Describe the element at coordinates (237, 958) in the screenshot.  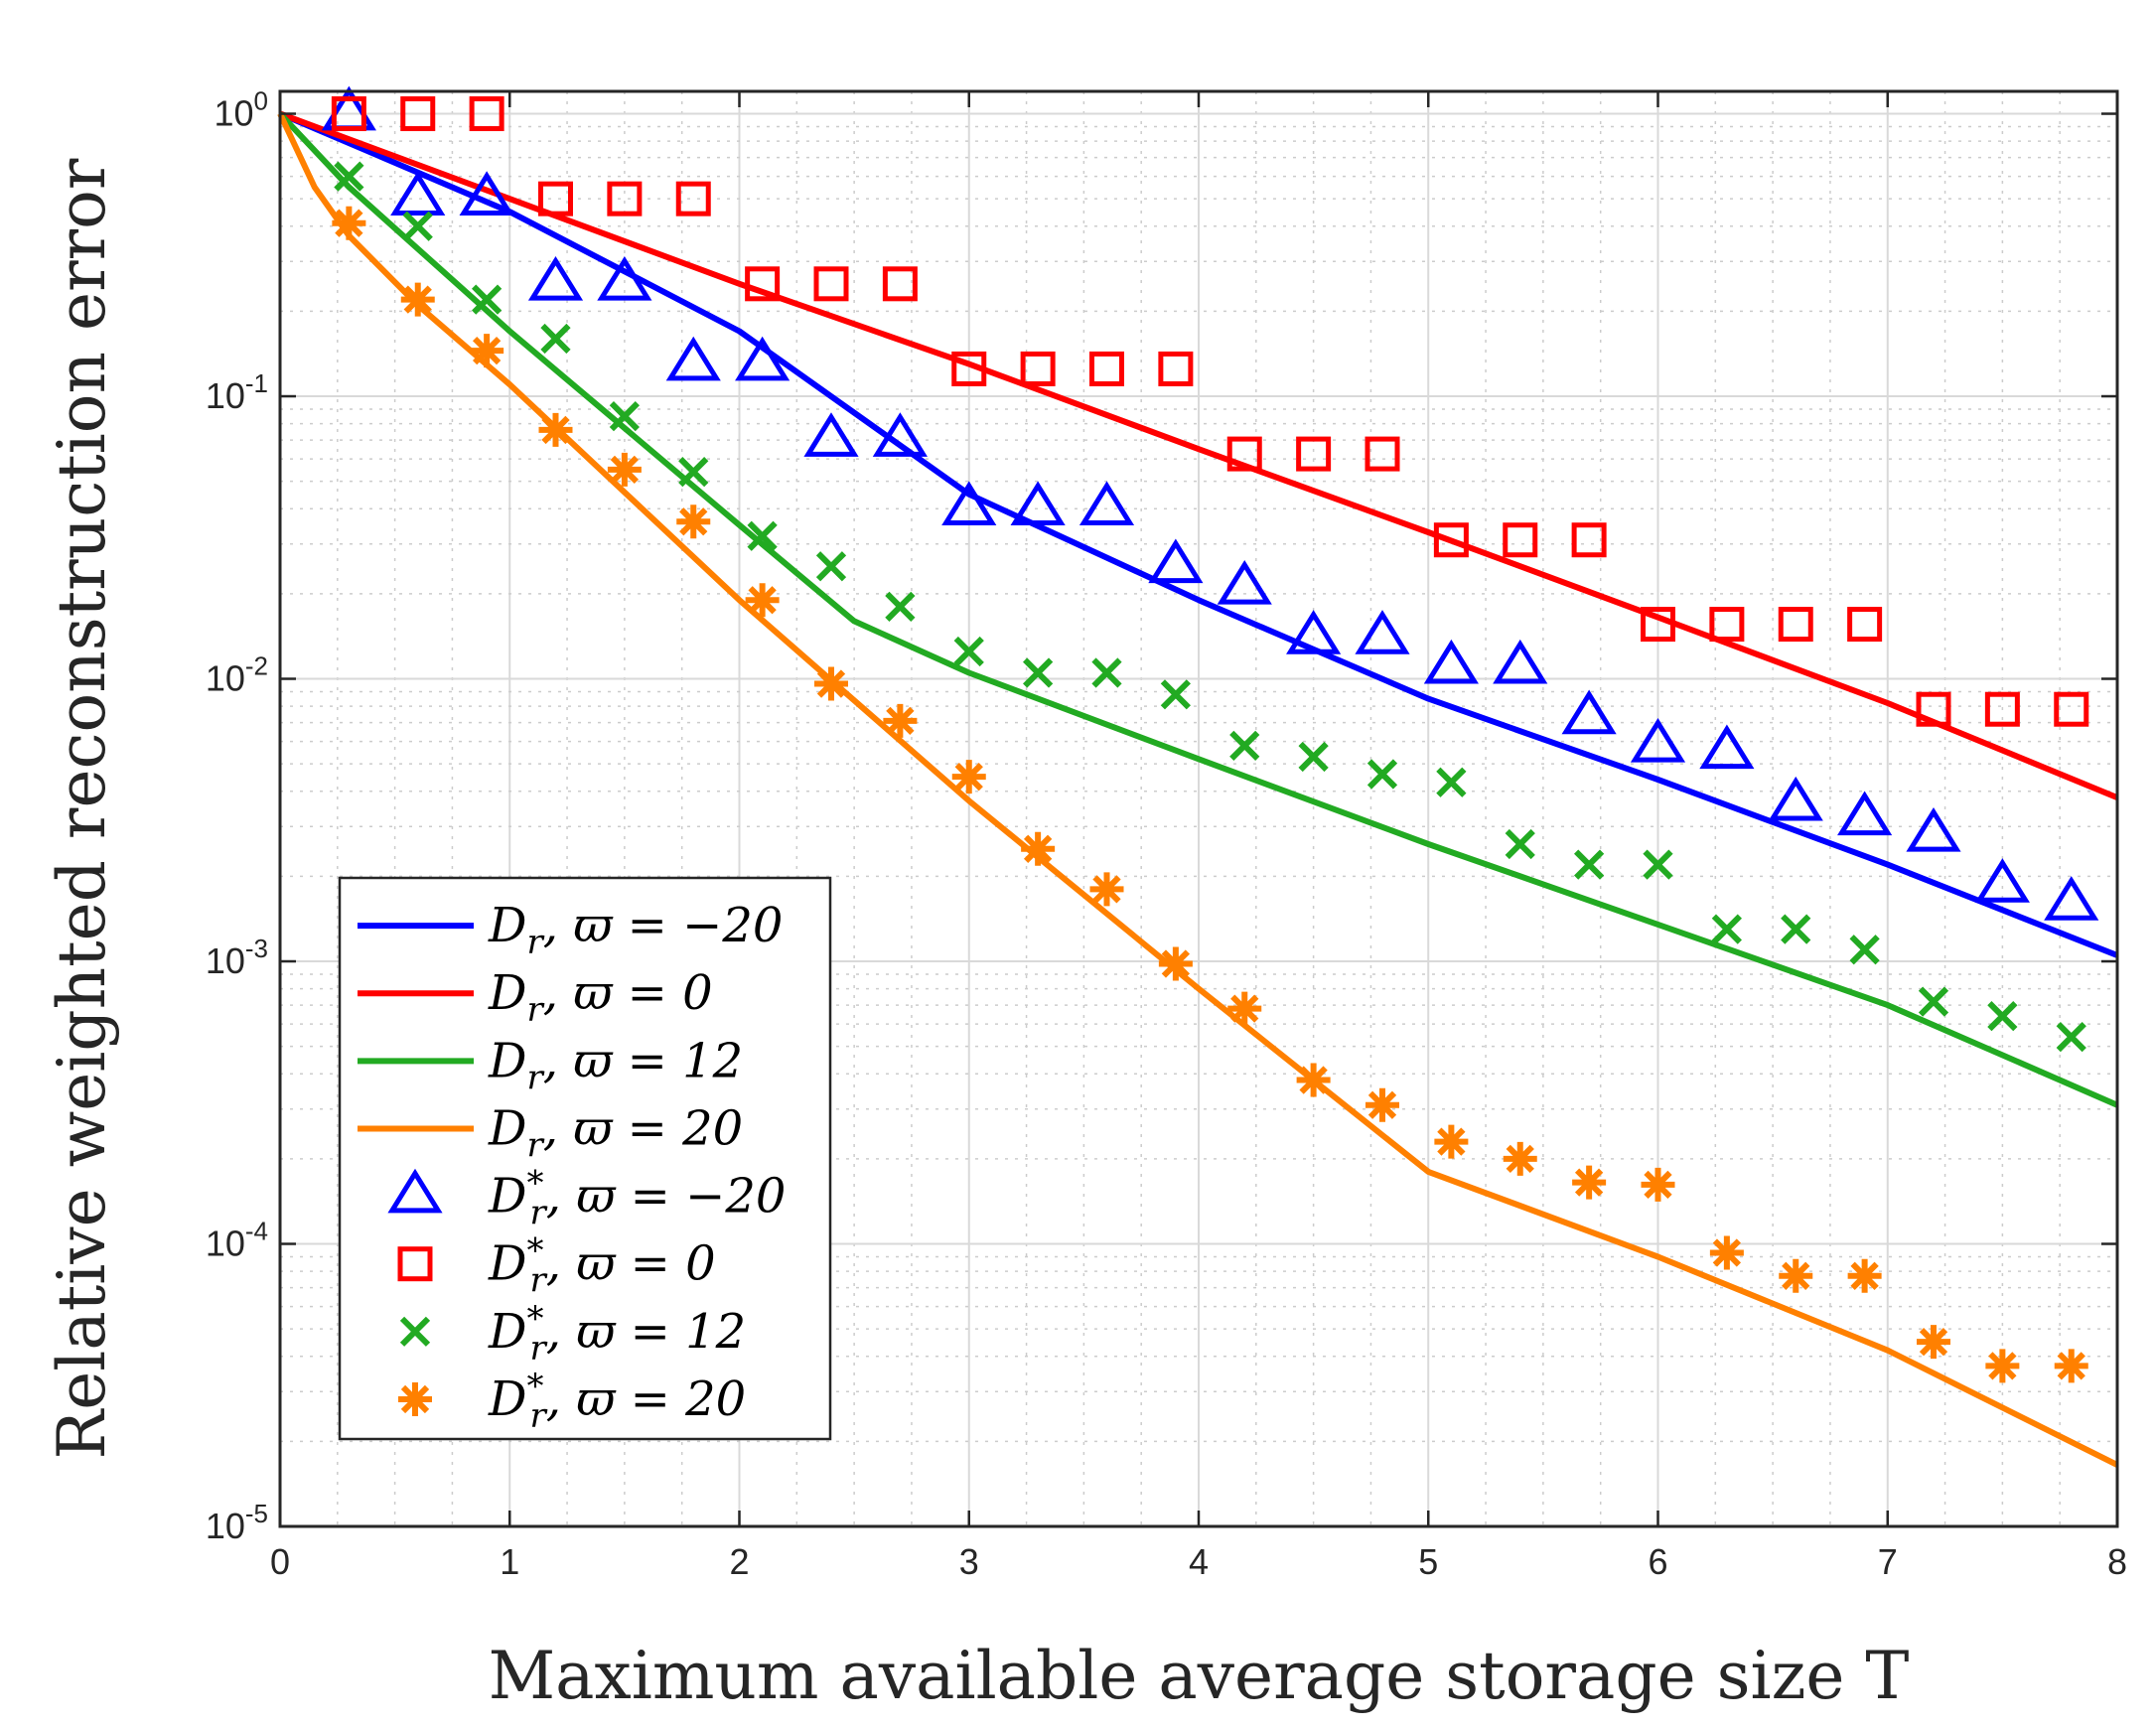
I see `y-tick-label: 10⁻³` at that location.